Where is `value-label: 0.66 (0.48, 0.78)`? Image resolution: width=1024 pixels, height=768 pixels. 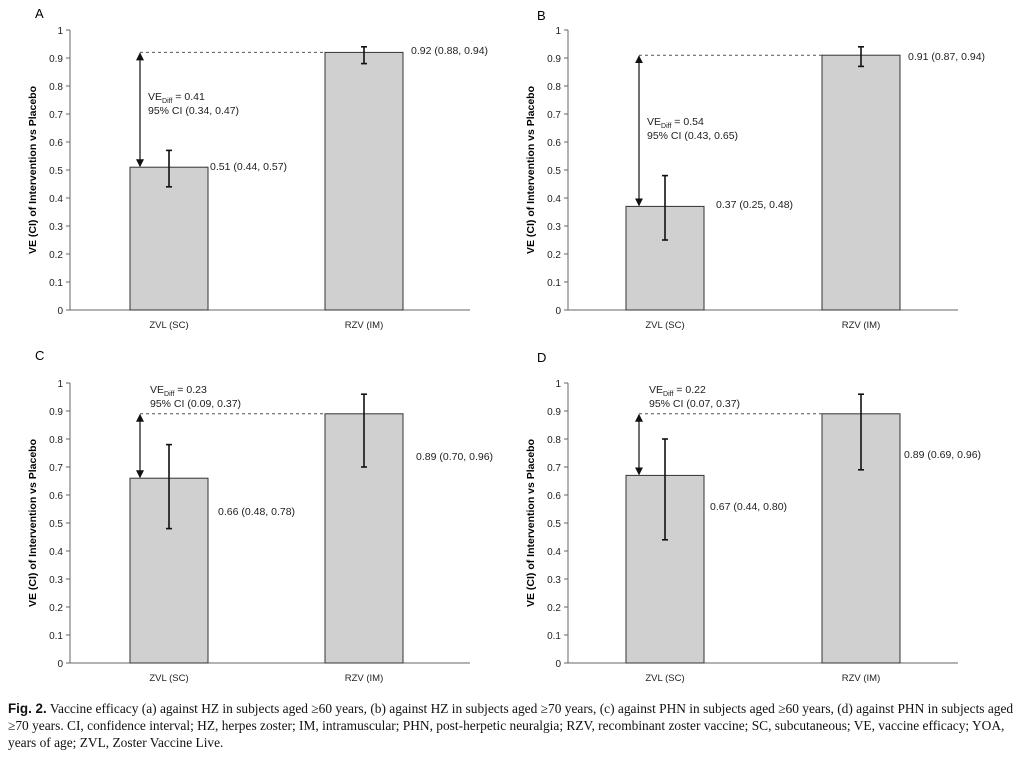
value-label: 0.66 (0.48, 0.78) is located at coordinates (256, 512).